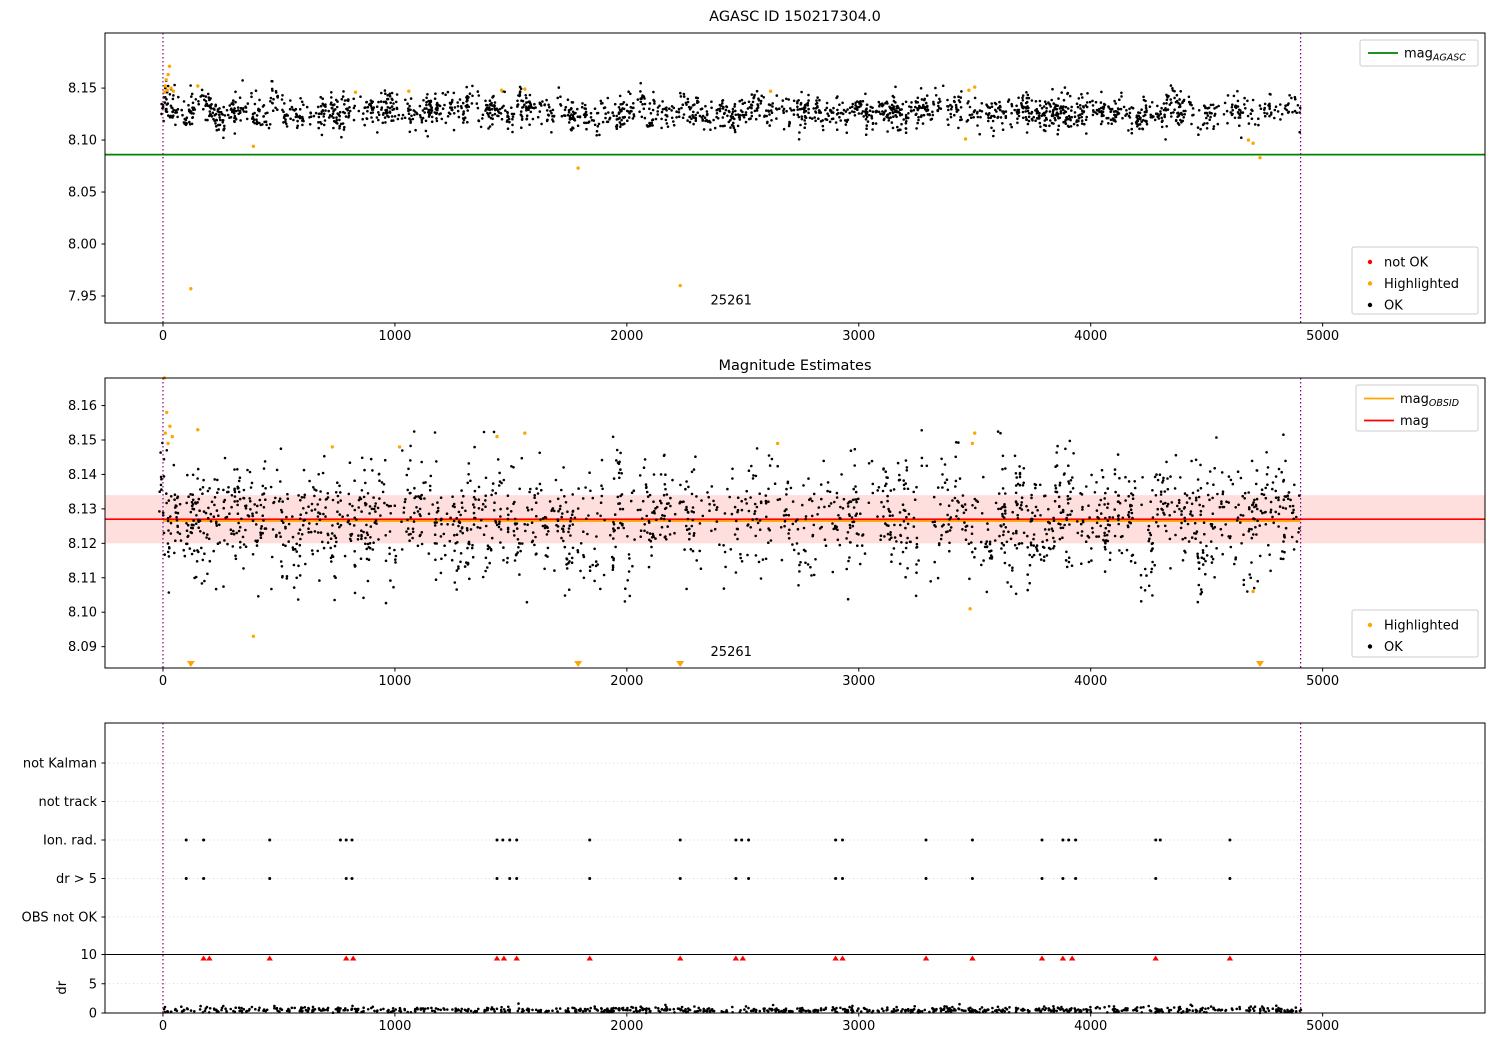 This screenshot has width=1500, height=1050. I want to click on label: 8.12, so click(82, 544).